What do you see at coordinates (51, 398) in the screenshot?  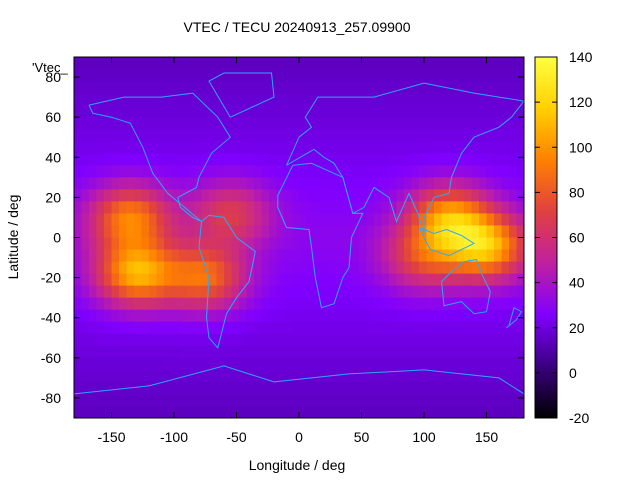 I see `y-tick-label: -80` at bounding box center [51, 398].